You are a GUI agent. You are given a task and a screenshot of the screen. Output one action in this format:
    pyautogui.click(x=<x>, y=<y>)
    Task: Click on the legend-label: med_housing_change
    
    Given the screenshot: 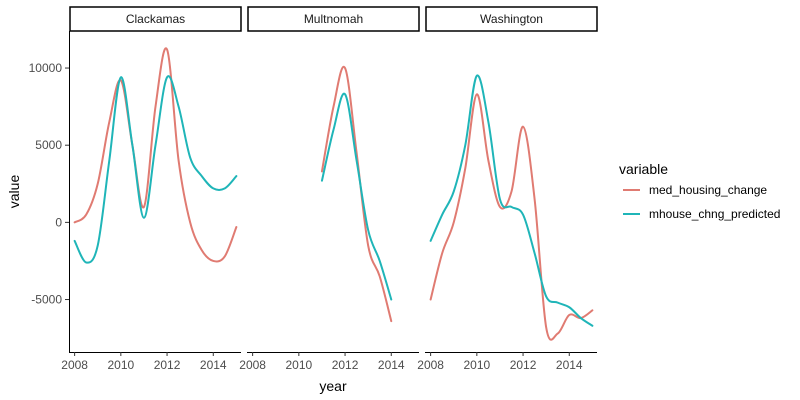 What is the action you would take?
    pyautogui.click(x=708, y=190)
    